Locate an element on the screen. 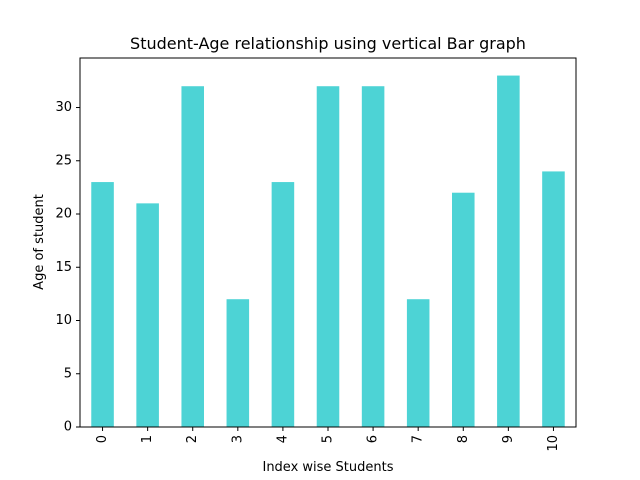 The image size is (640, 480). y-tick-label: 30 is located at coordinates (63, 107).